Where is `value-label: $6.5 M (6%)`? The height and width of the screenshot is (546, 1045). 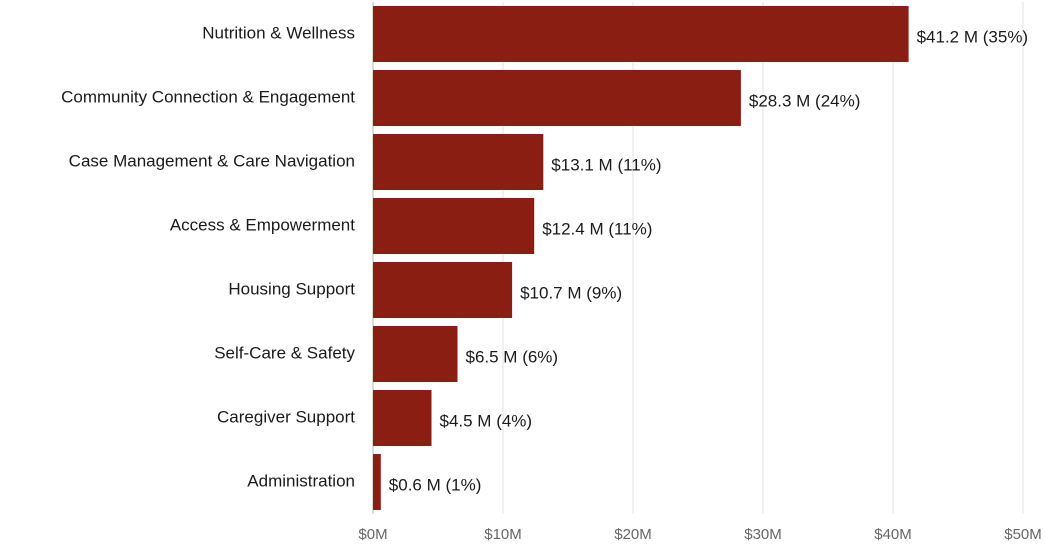 value-label: $6.5 M (6%) is located at coordinates (512, 356).